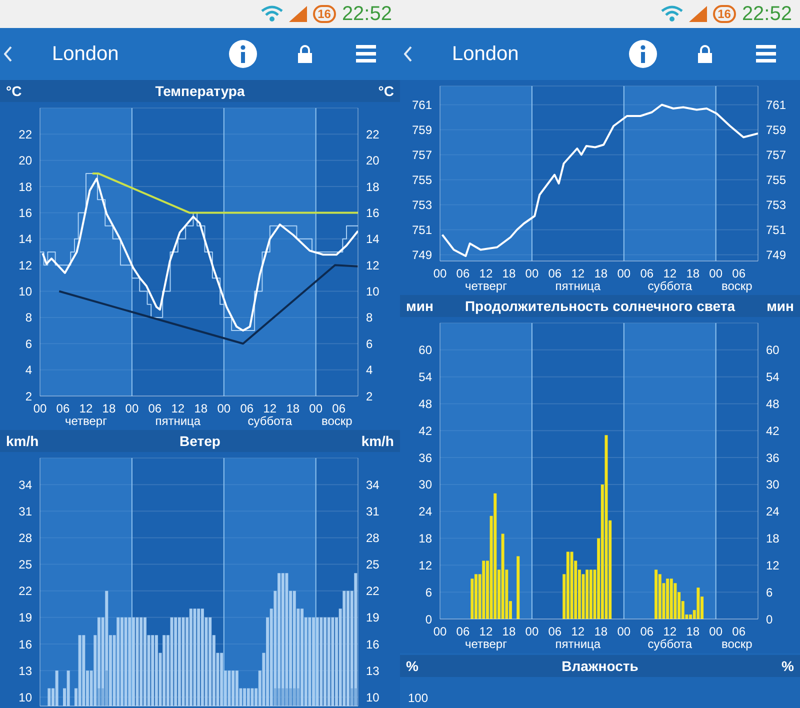 The width and height of the screenshot is (800, 708). What do you see at coordinates (486, 286) in the screenshot?
I see `text: четверг` at bounding box center [486, 286].